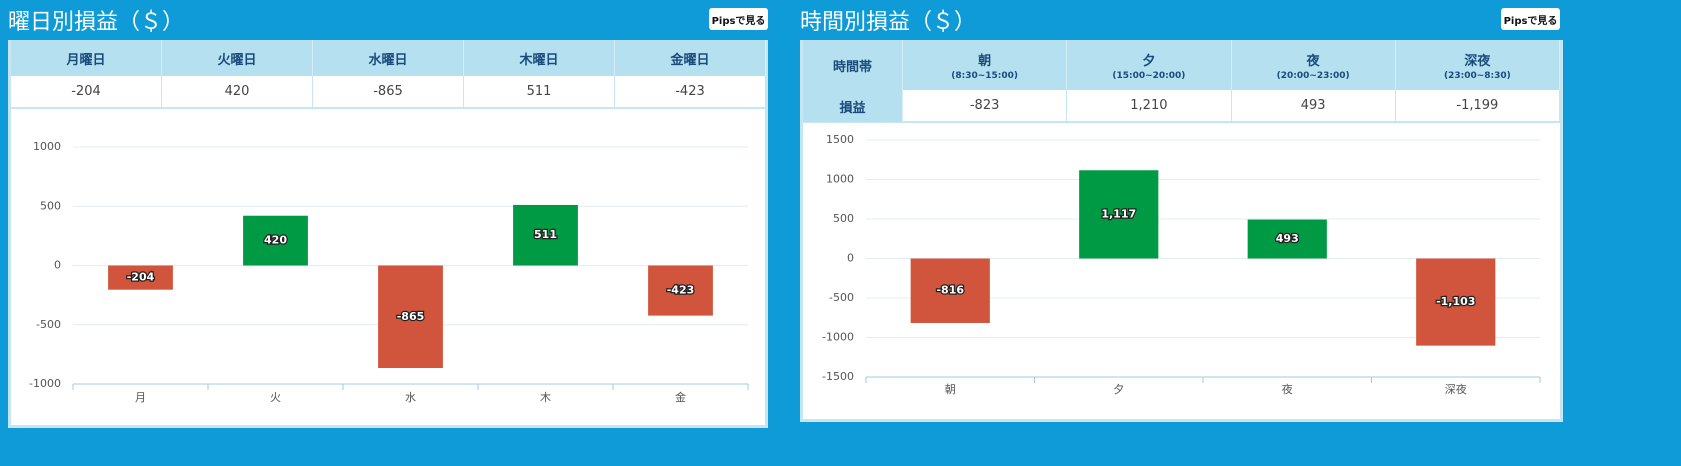 This screenshot has width=1681, height=466. What do you see at coordinates (539, 58) in the screenshot?
I see `table-header: 木曜日` at bounding box center [539, 58].